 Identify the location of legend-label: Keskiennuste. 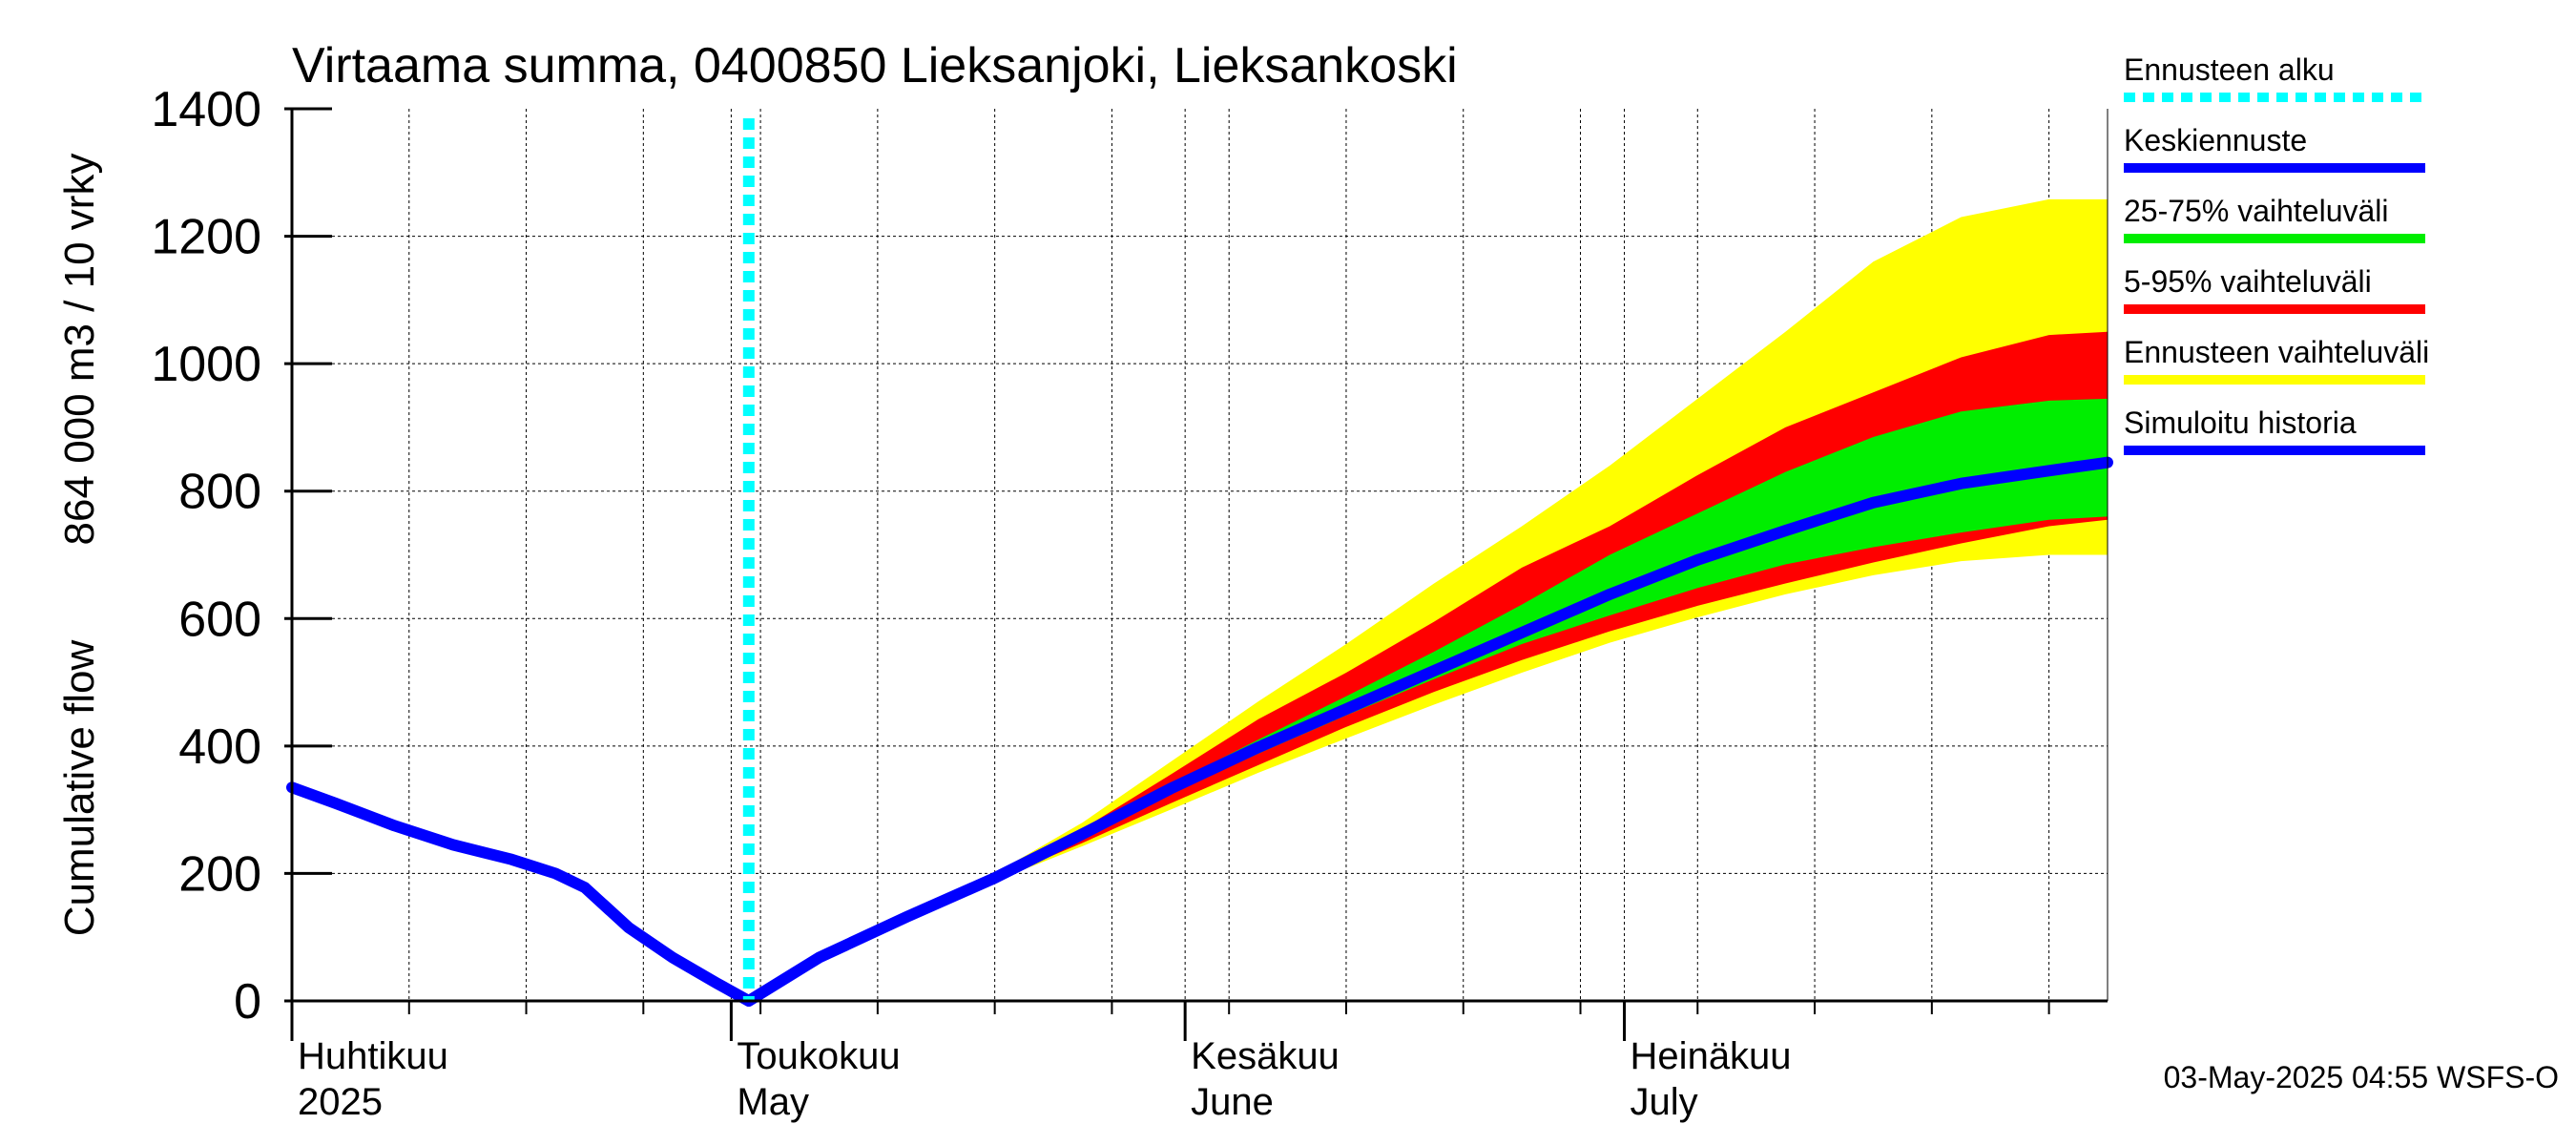
(2215, 140).